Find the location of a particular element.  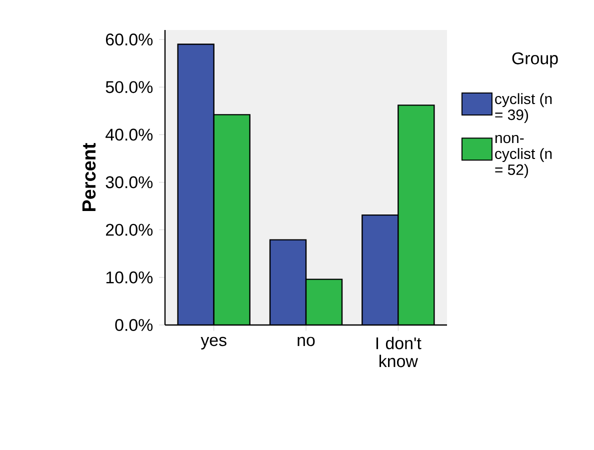

y-tick-label: 30.0% is located at coordinates (129, 182).